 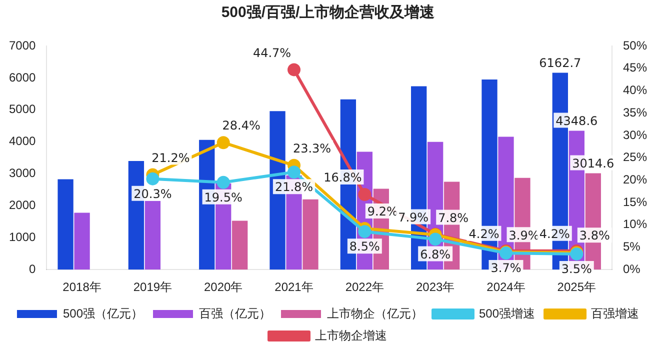 I want to click on y2-tick-label: 50%, so click(x=635, y=45).